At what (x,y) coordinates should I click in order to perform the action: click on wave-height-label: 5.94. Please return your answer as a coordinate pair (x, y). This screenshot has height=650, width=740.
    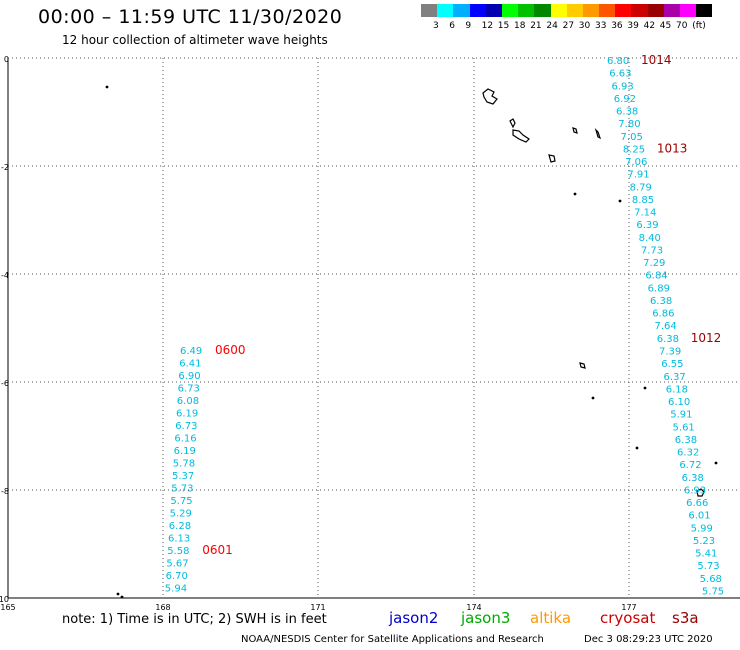
    Looking at the image, I should click on (176, 589).